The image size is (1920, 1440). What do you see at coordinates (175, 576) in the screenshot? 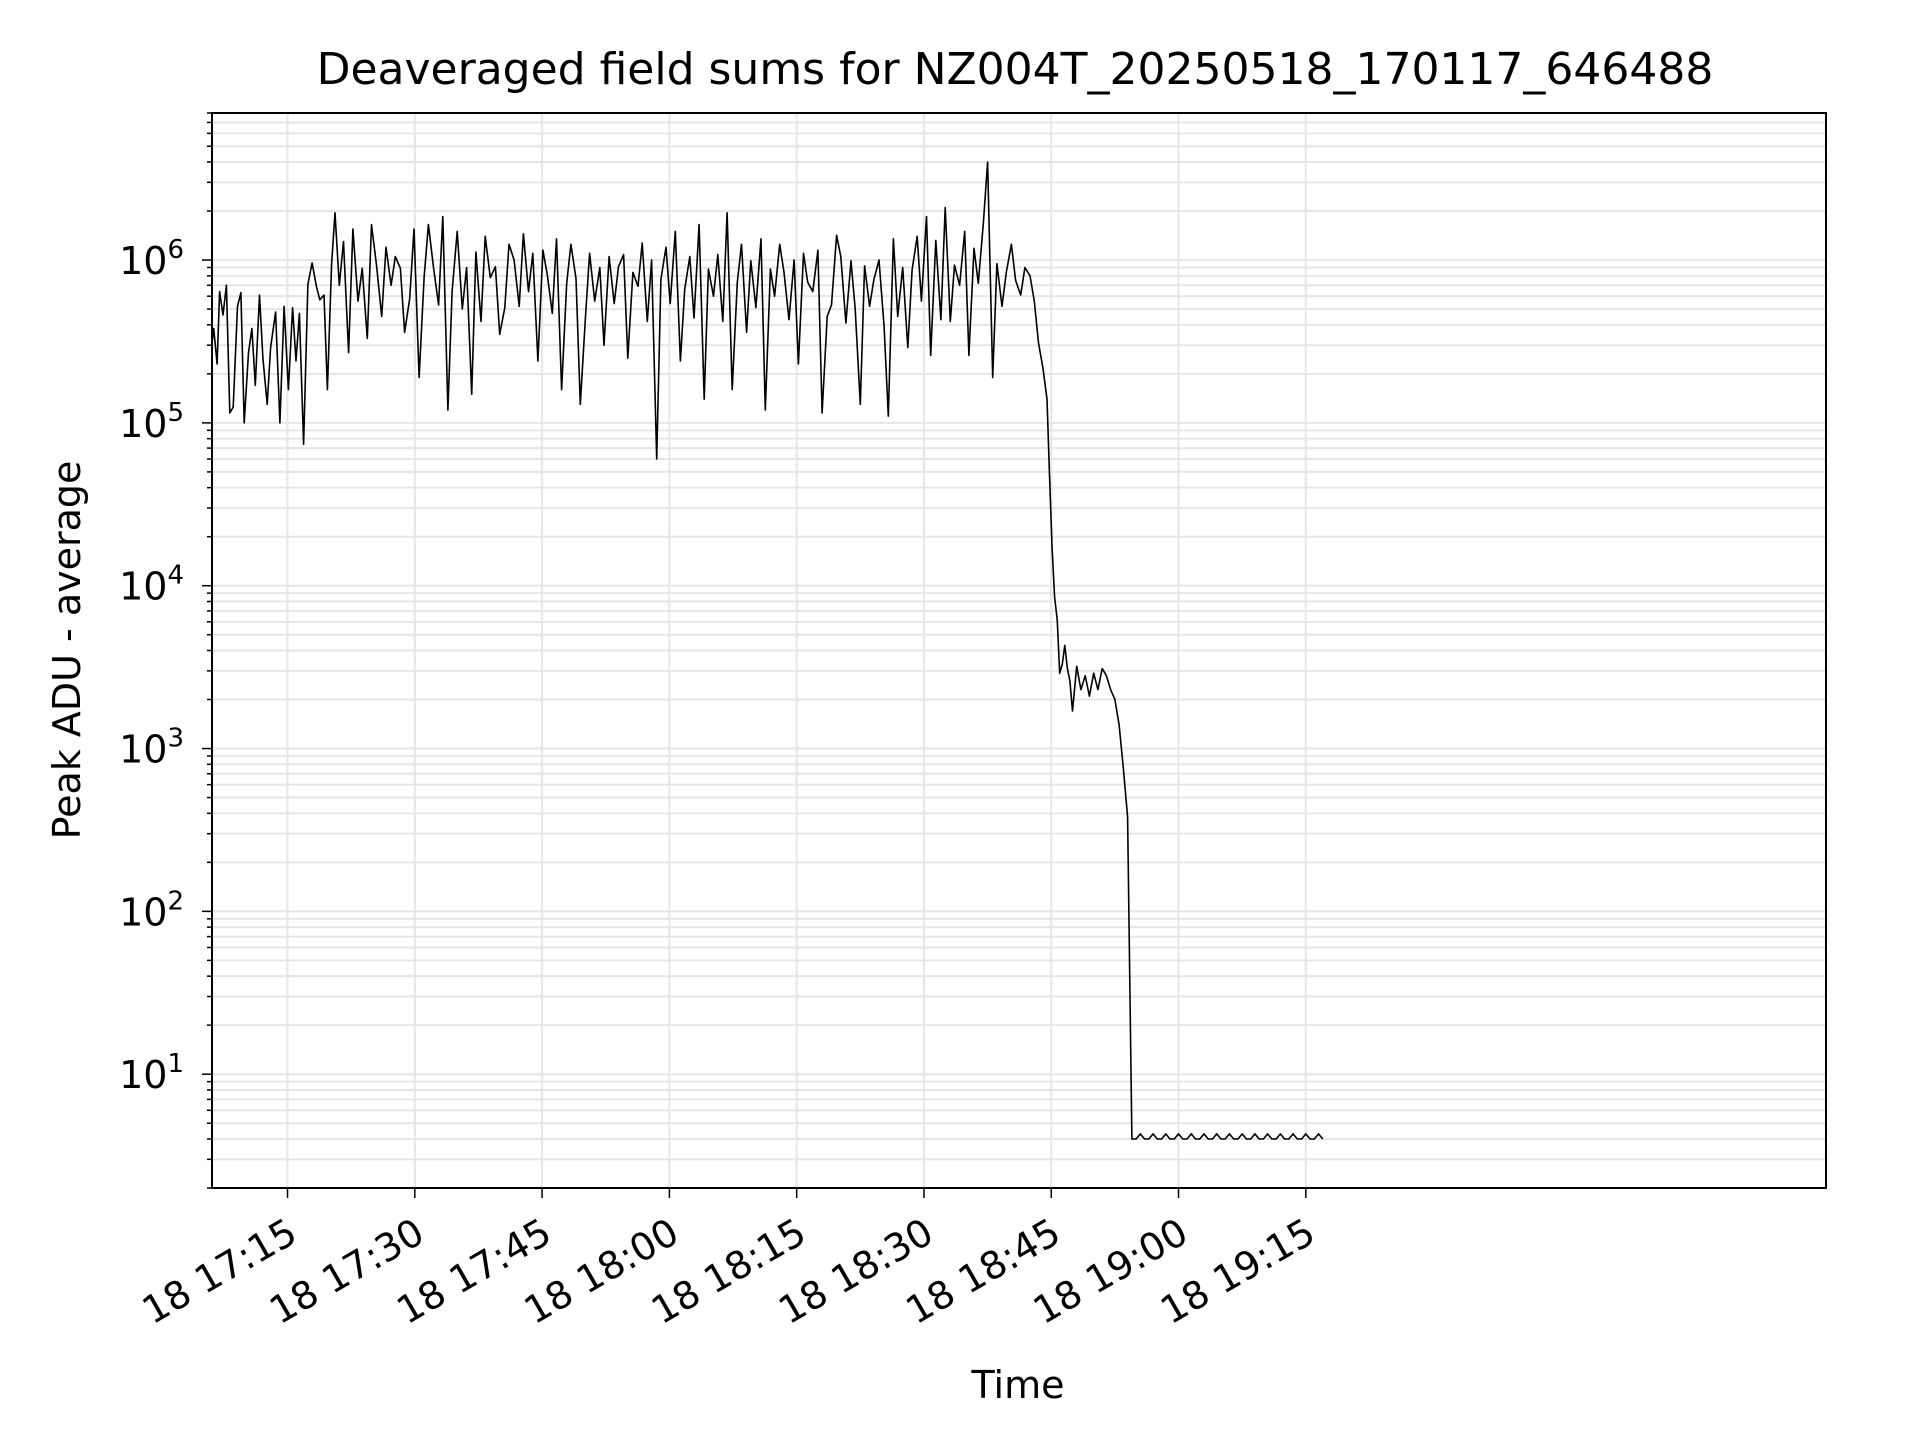
I see `y-tick-exponent: 4` at bounding box center [175, 576].